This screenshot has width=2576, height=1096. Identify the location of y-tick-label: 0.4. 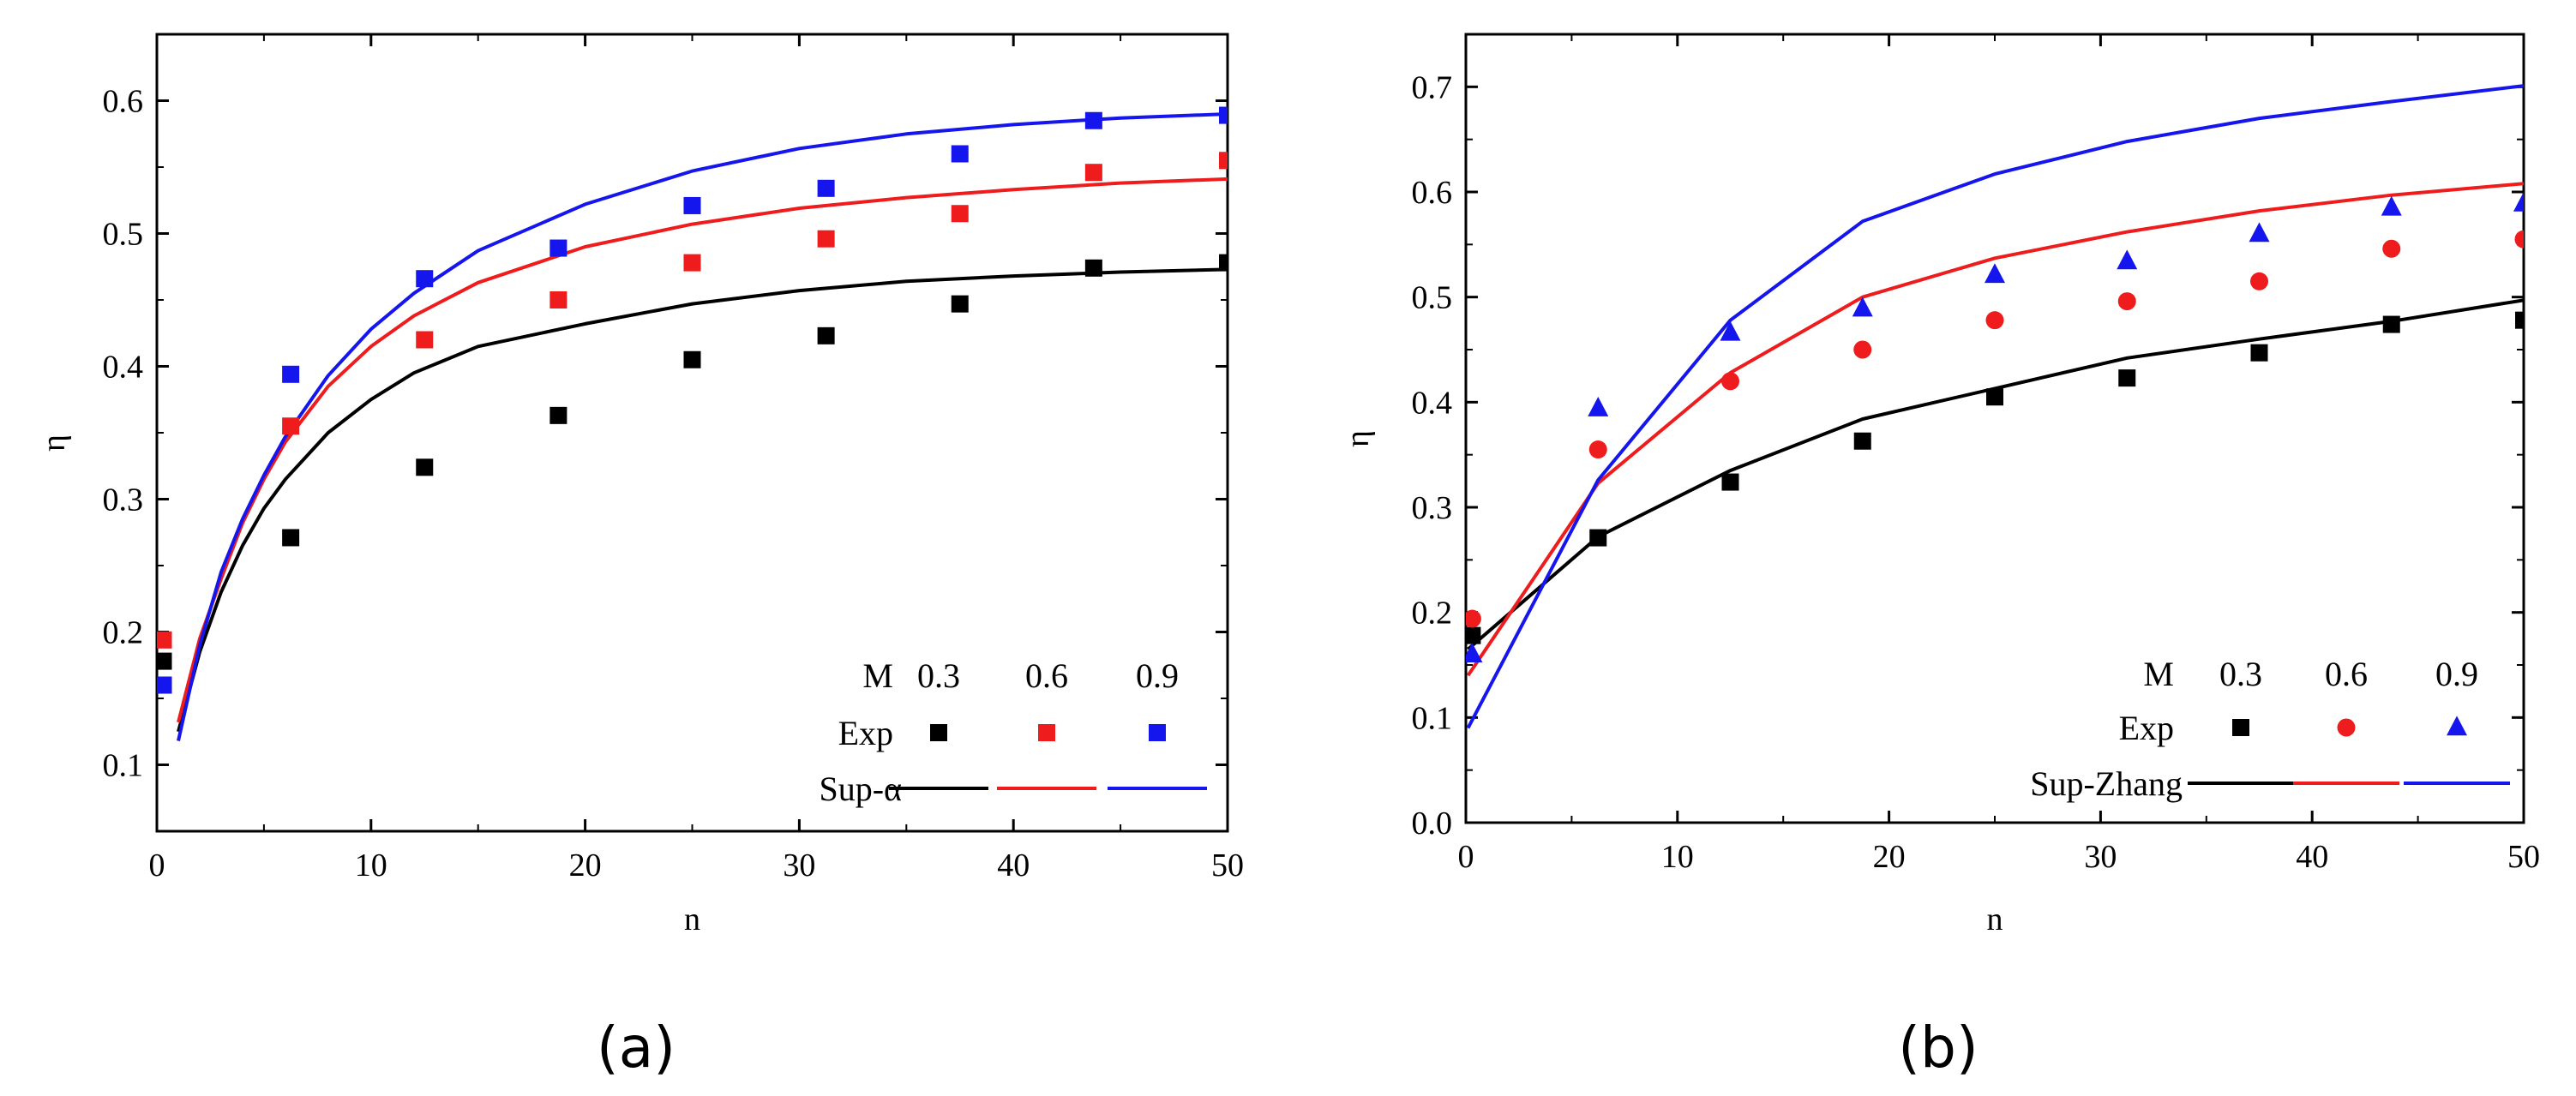
(1432, 403).